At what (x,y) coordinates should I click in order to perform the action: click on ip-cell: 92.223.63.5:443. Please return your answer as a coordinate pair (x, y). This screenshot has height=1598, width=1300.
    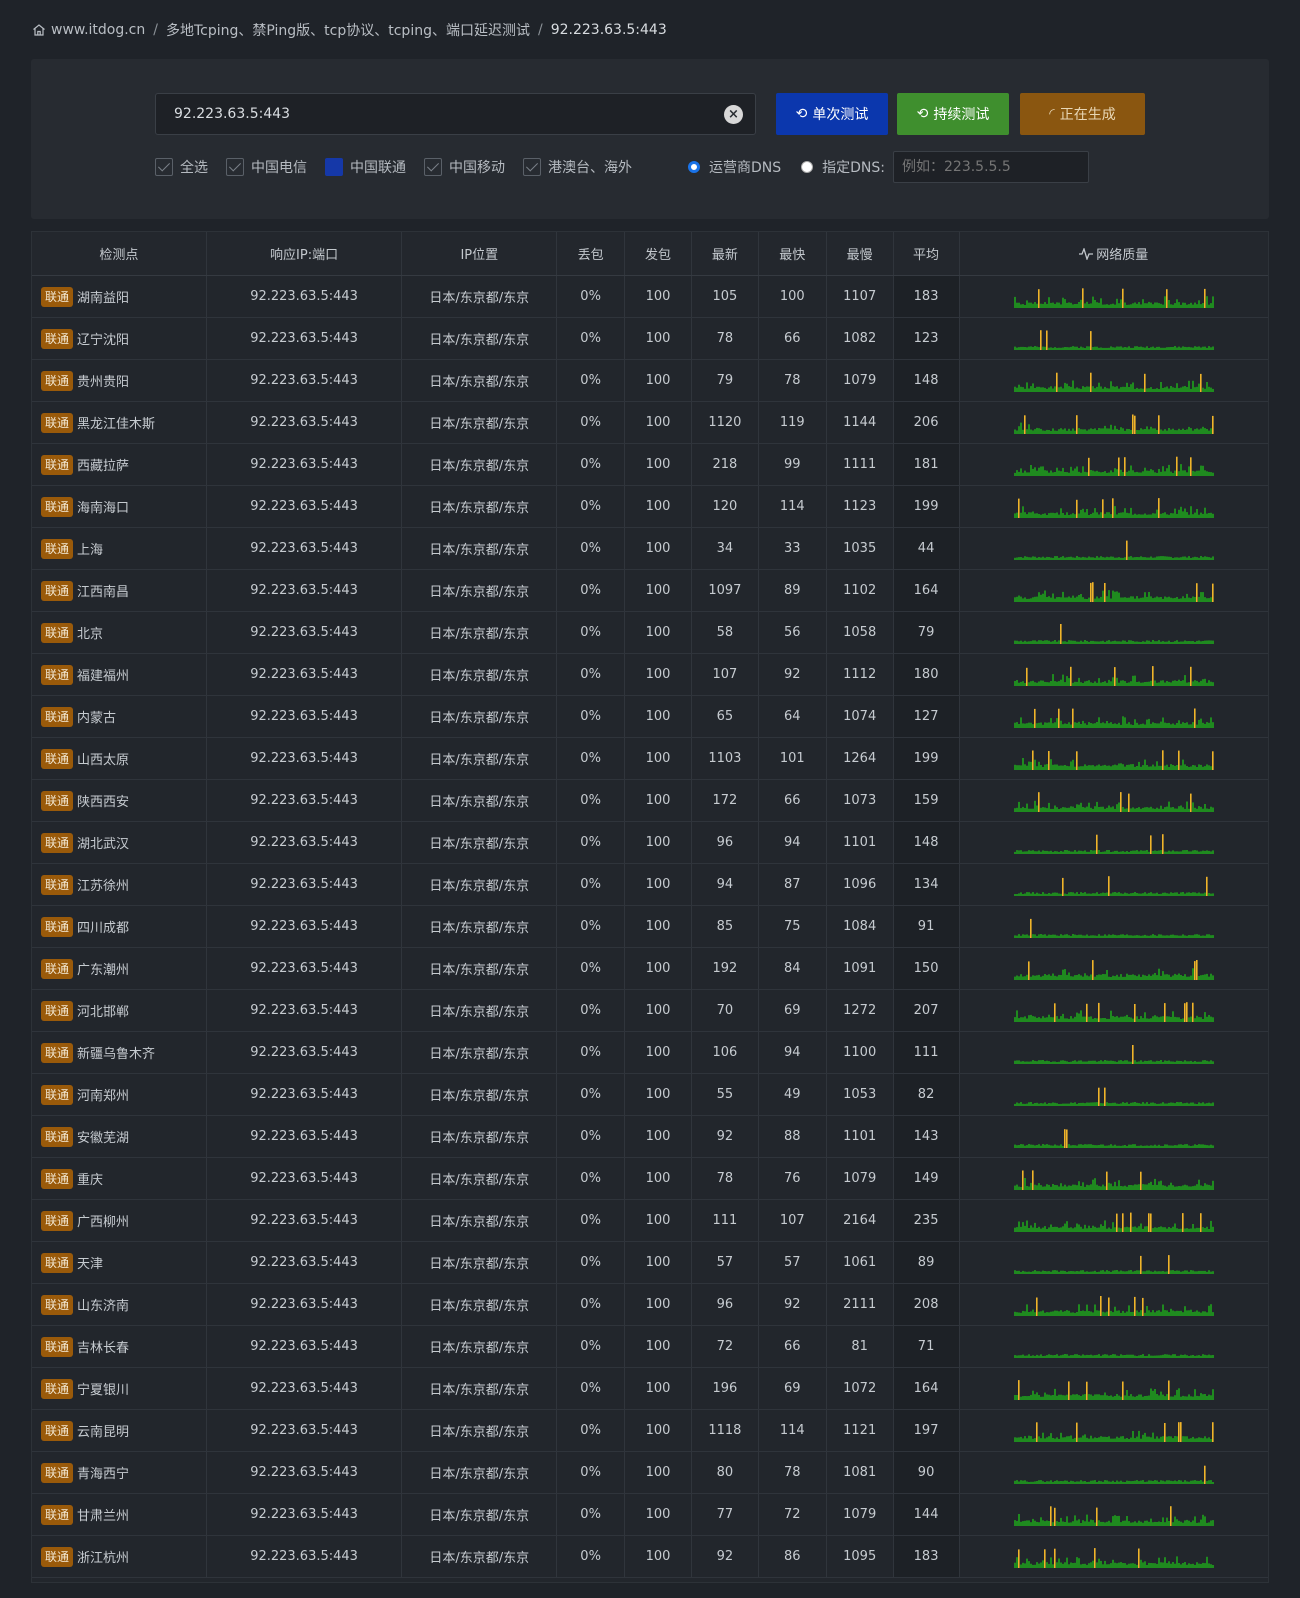
    Looking at the image, I should click on (305, 1262).